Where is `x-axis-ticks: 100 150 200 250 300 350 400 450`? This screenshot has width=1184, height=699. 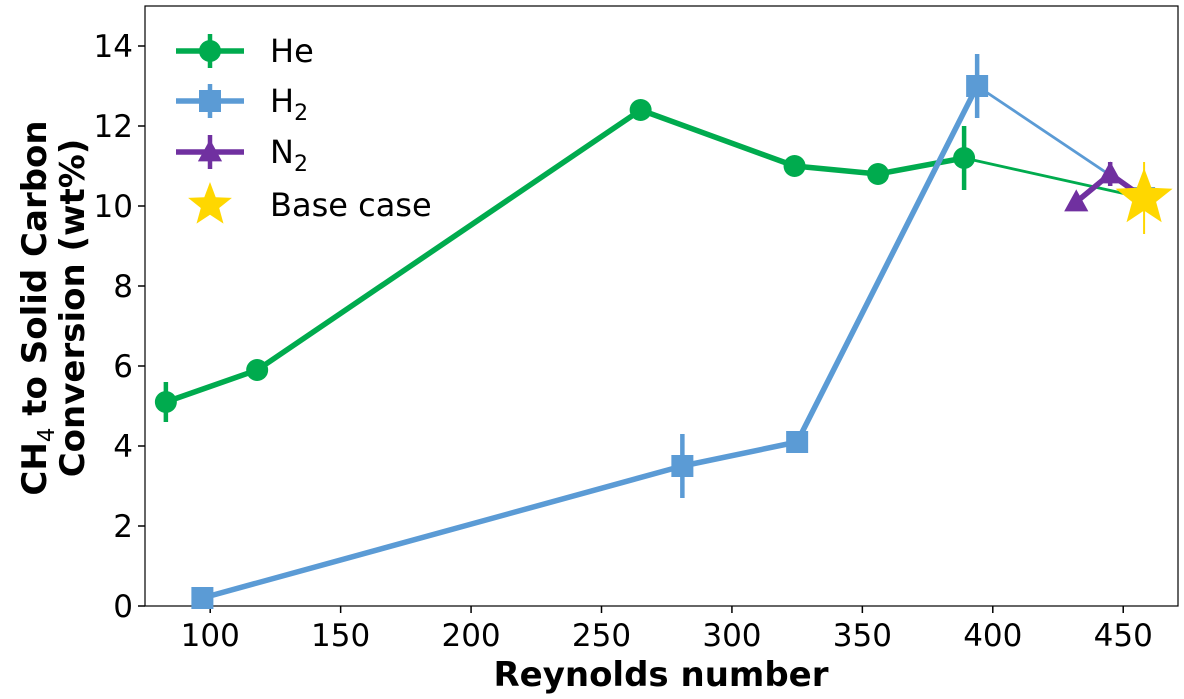 x-axis-ticks: 100 150 200 250 300 350 400 450 is located at coordinates (667, 630).